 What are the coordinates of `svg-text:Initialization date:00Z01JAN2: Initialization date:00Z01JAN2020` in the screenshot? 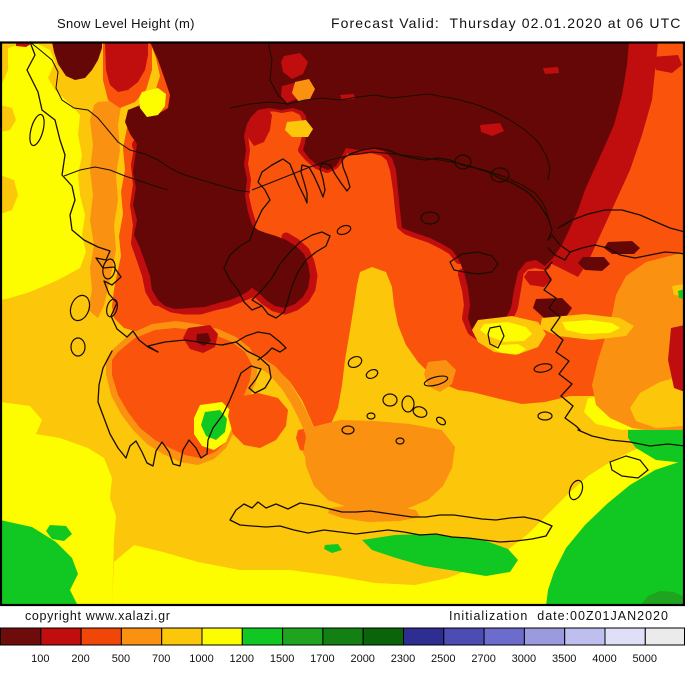 It's located at (559, 616).